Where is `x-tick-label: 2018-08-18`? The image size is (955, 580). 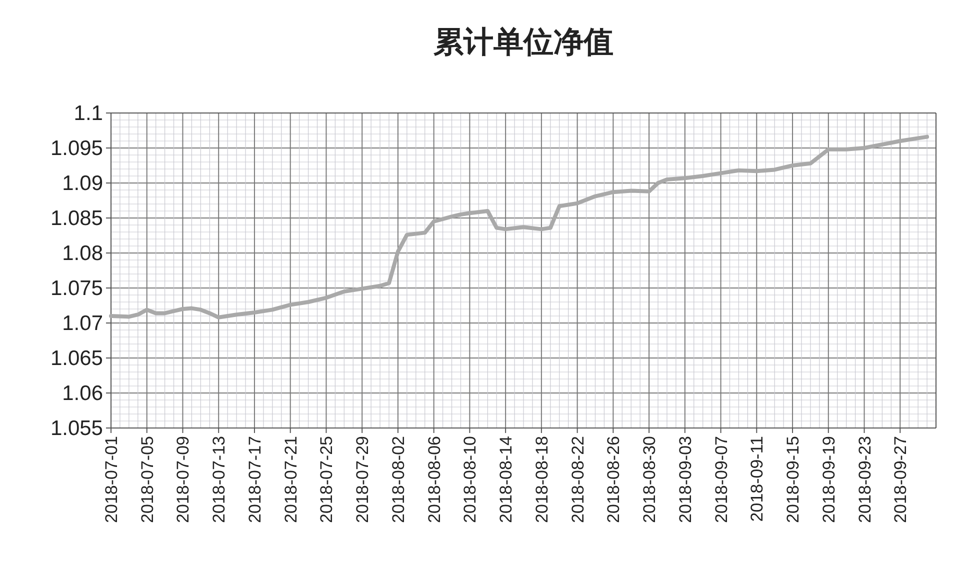
x-tick-label: 2018-08-18 is located at coordinates (542, 479).